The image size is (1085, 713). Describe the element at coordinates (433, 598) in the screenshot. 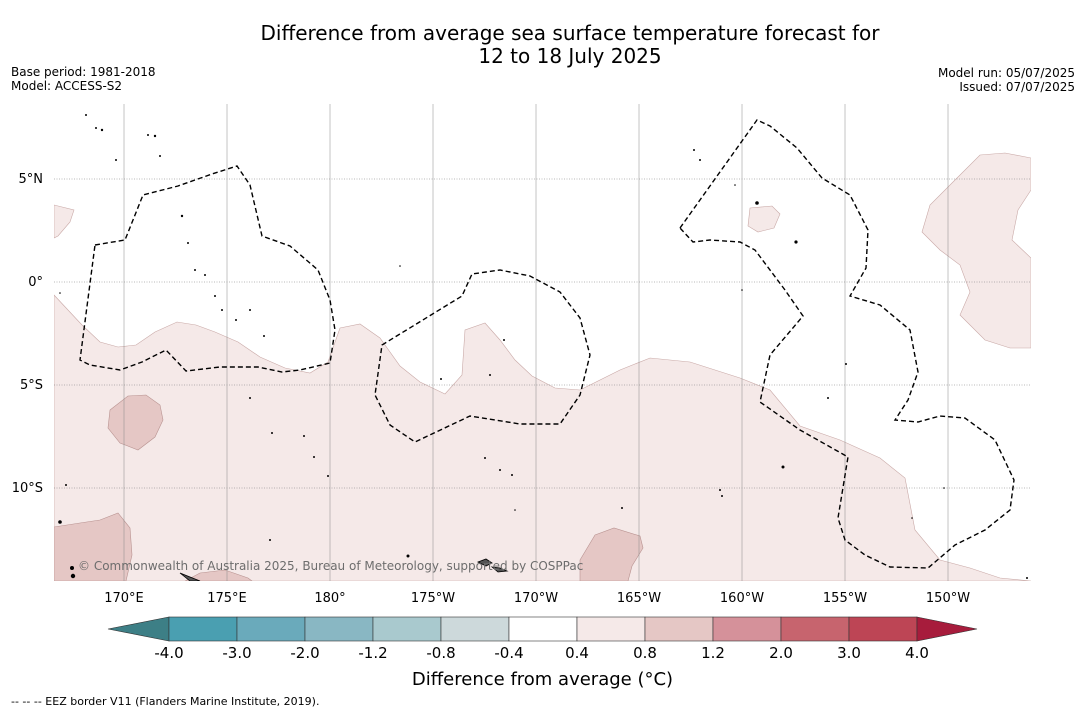

I see `lon-label-175w: 175°W` at that location.